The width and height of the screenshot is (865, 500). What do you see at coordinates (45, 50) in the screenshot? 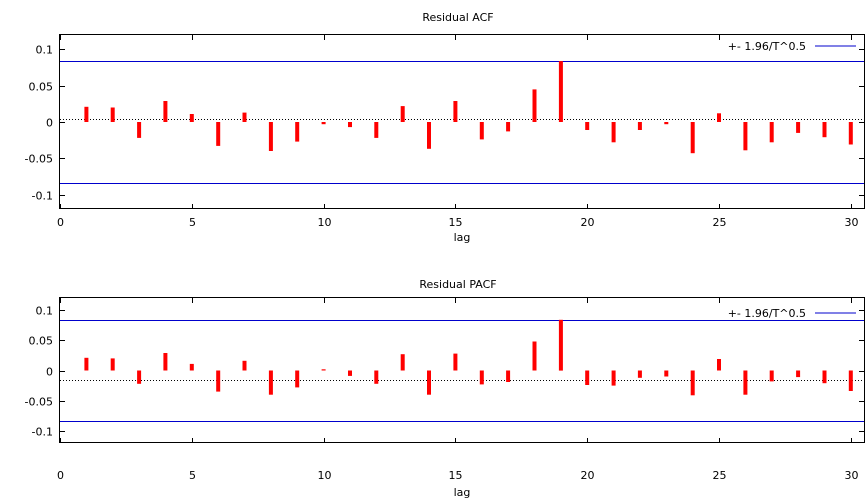
I see `acf-y-tick-label: 0.1` at bounding box center [45, 50].